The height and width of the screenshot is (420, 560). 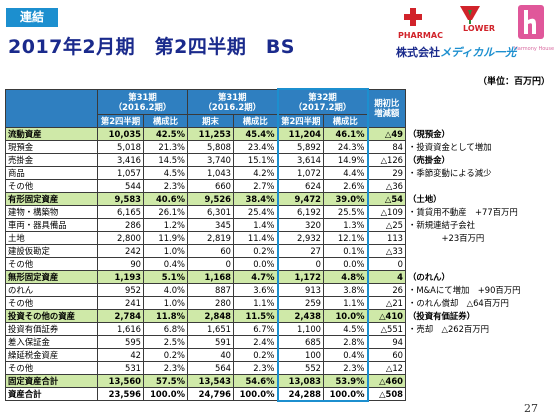 I want to click on table-cell: 1.1%, so click(x=346, y=303).